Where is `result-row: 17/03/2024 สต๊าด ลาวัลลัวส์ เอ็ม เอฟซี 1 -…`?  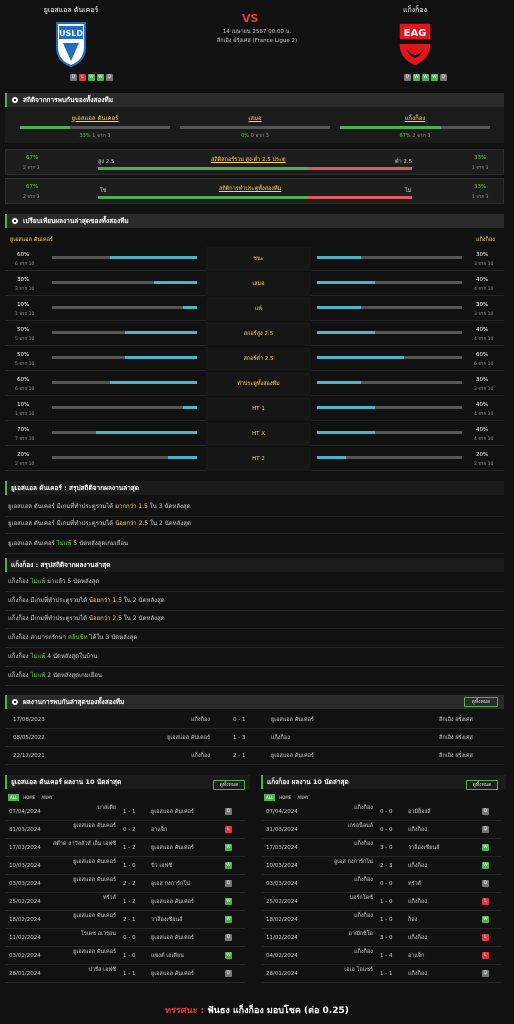
result-row: 17/03/2024 สต๊าด ลาวัลลัวส์ เอ็ม เอฟซี 1 -… is located at coordinates (125, 848).